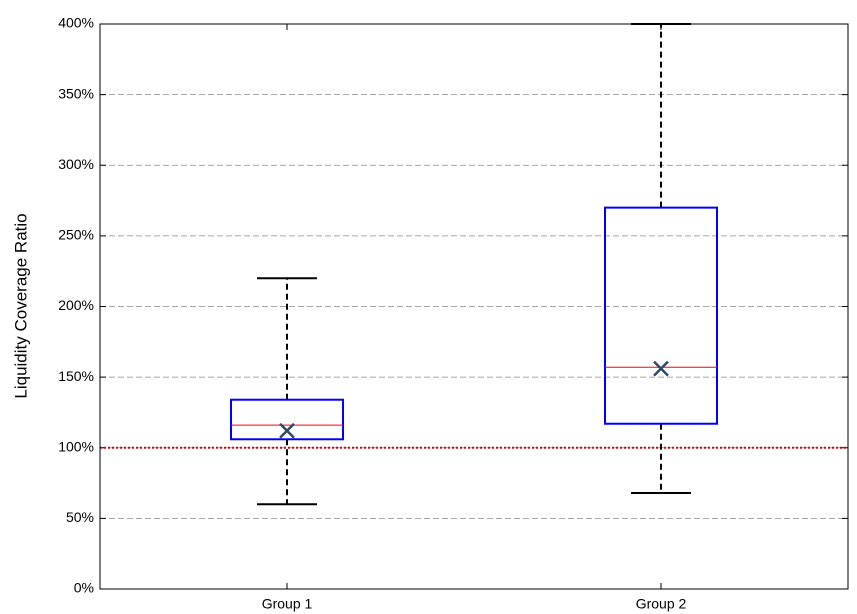 The height and width of the screenshot is (614, 857). I want to click on y-tick-label: 400%, so click(76, 23).